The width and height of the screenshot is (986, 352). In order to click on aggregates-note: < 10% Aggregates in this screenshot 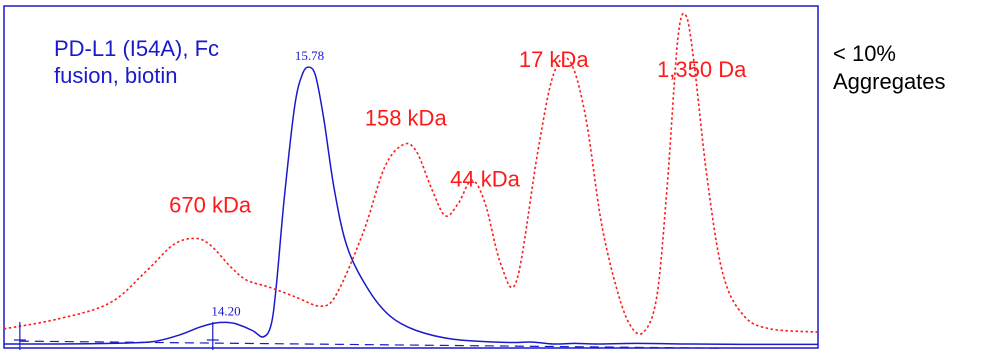, I will do `click(889, 68)`.